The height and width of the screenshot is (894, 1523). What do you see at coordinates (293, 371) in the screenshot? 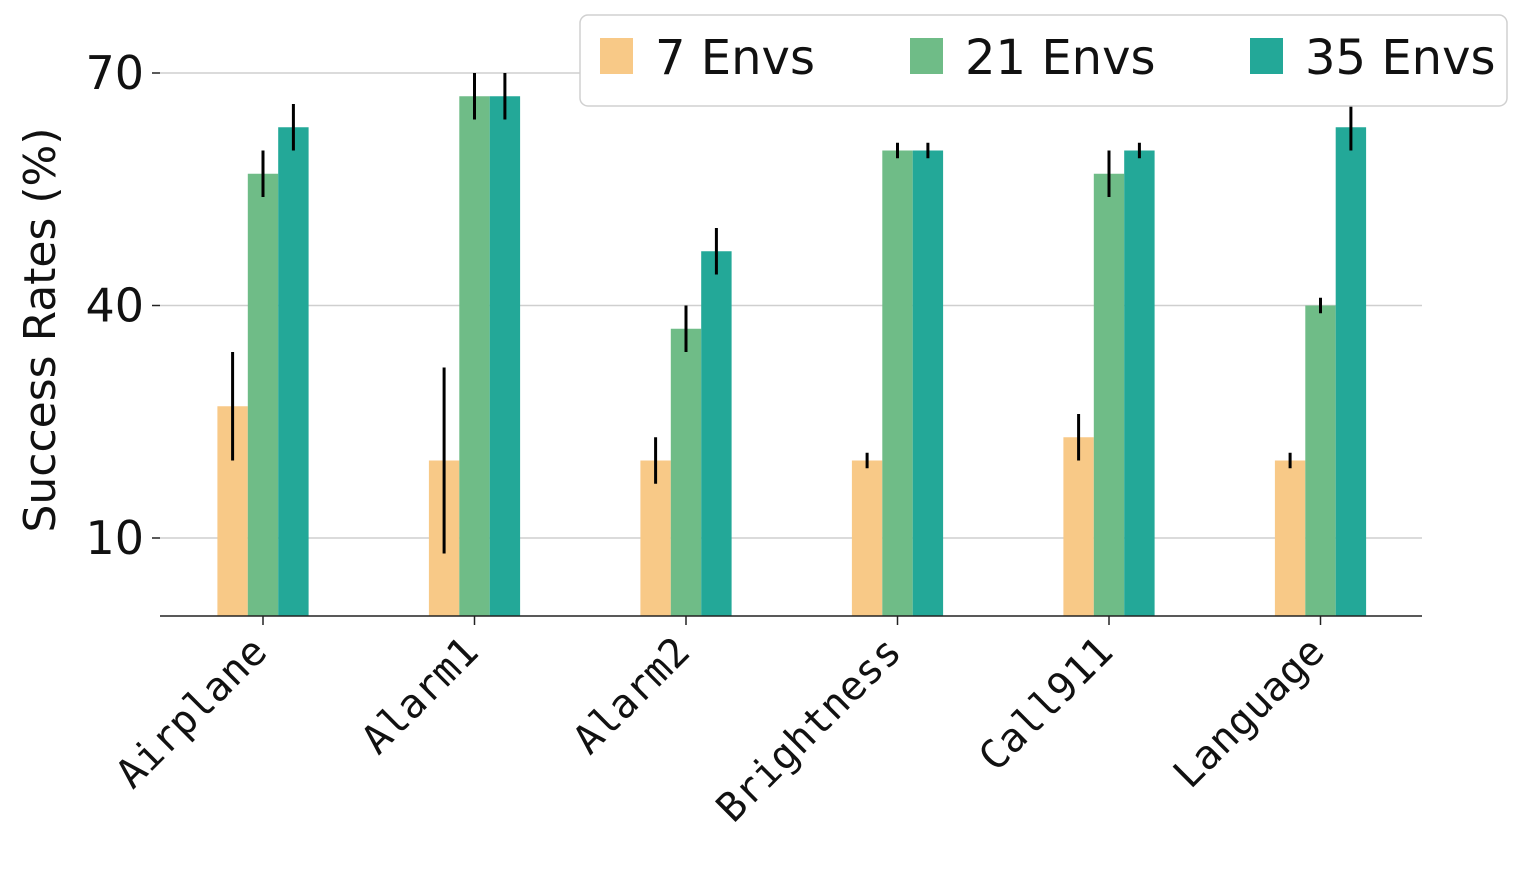
I see `bar-airplane-35-envs` at bounding box center [293, 371].